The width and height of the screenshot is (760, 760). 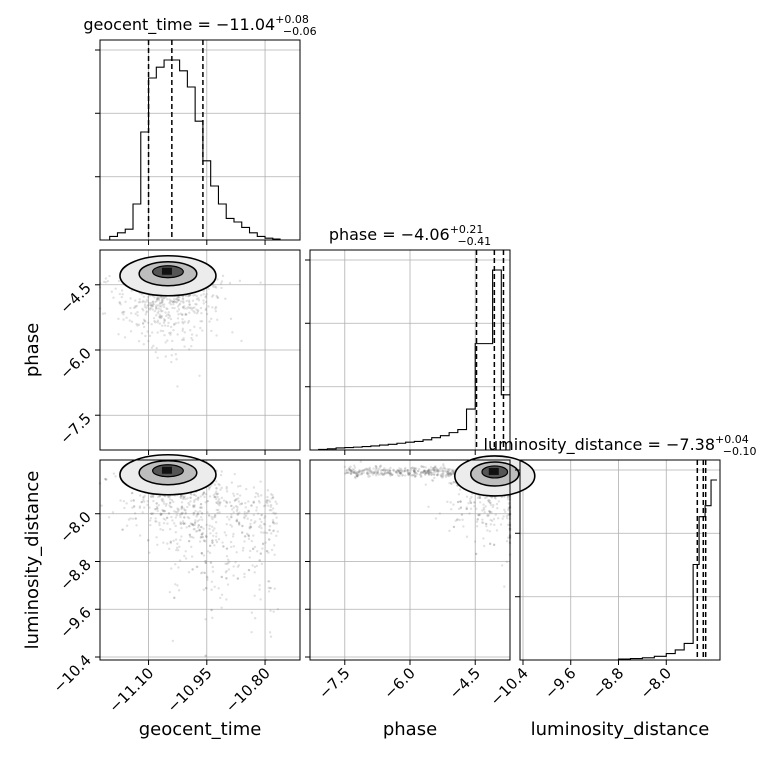 I want to click on scatter-geocent_time-vs-luminosity_distance, so click(x=189, y=563).